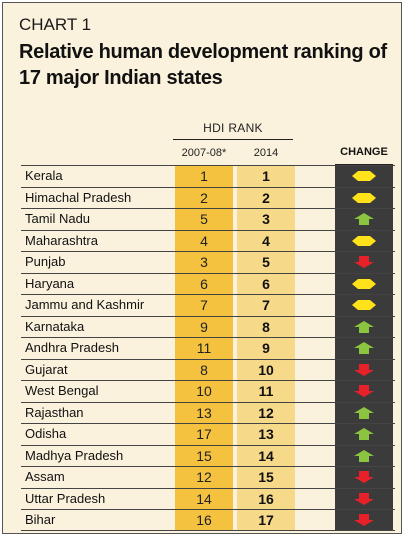 This screenshot has width=404, height=536. Describe the element at coordinates (266, 455) in the screenshot. I see `rank-2014: 14` at that location.